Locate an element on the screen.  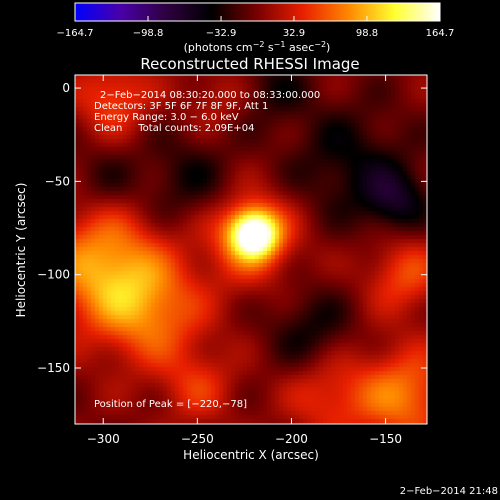
colorbar-tick-label: −164.7 is located at coordinates (74, 33).